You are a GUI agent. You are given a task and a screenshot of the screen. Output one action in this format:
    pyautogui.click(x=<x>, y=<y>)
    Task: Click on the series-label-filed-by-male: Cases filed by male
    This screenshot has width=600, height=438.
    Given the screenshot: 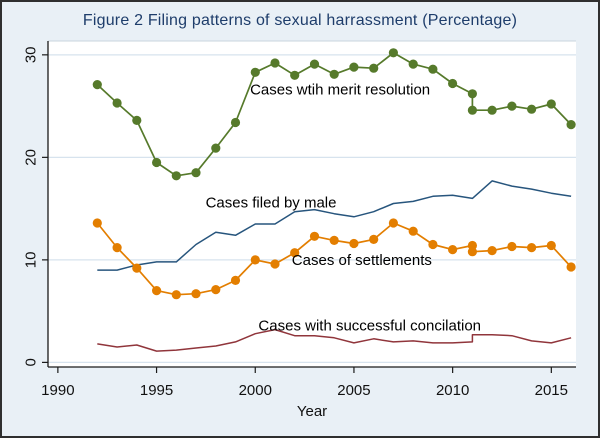 What is the action you would take?
    pyautogui.click(x=271, y=202)
    